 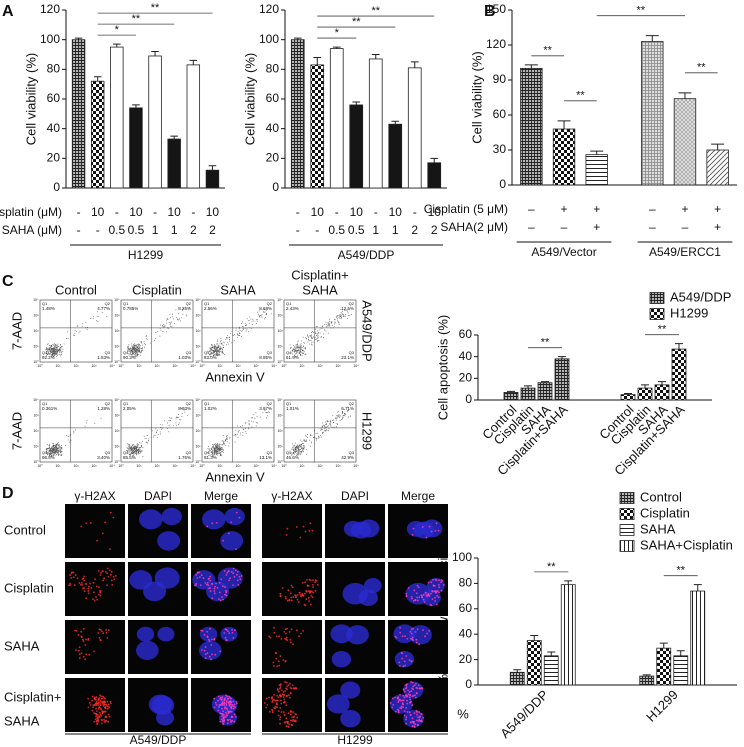 What do you see at coordinates (16, 431) in the screenshot?
I see `axis-label: 7-AAD` at bounding box center [16, 431].